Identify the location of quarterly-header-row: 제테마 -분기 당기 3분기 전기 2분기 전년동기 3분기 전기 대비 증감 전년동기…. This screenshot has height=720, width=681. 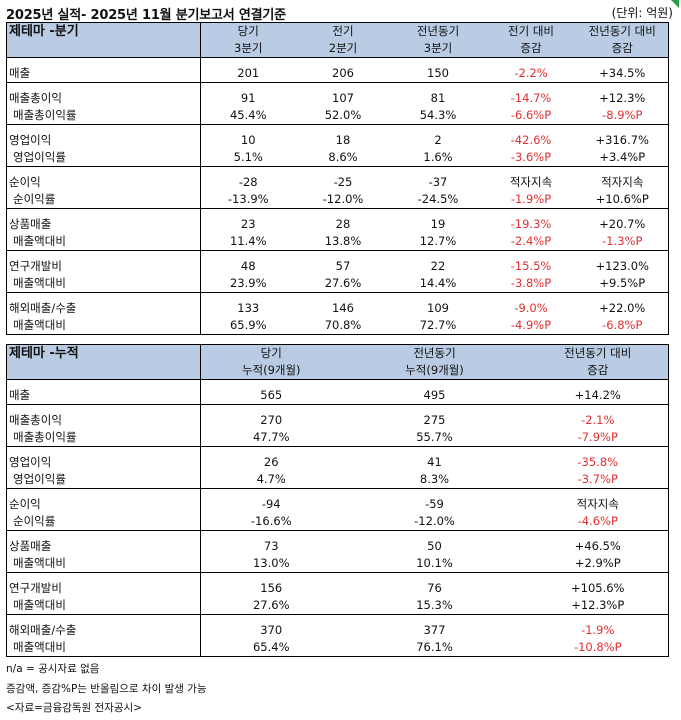
(337, 40).